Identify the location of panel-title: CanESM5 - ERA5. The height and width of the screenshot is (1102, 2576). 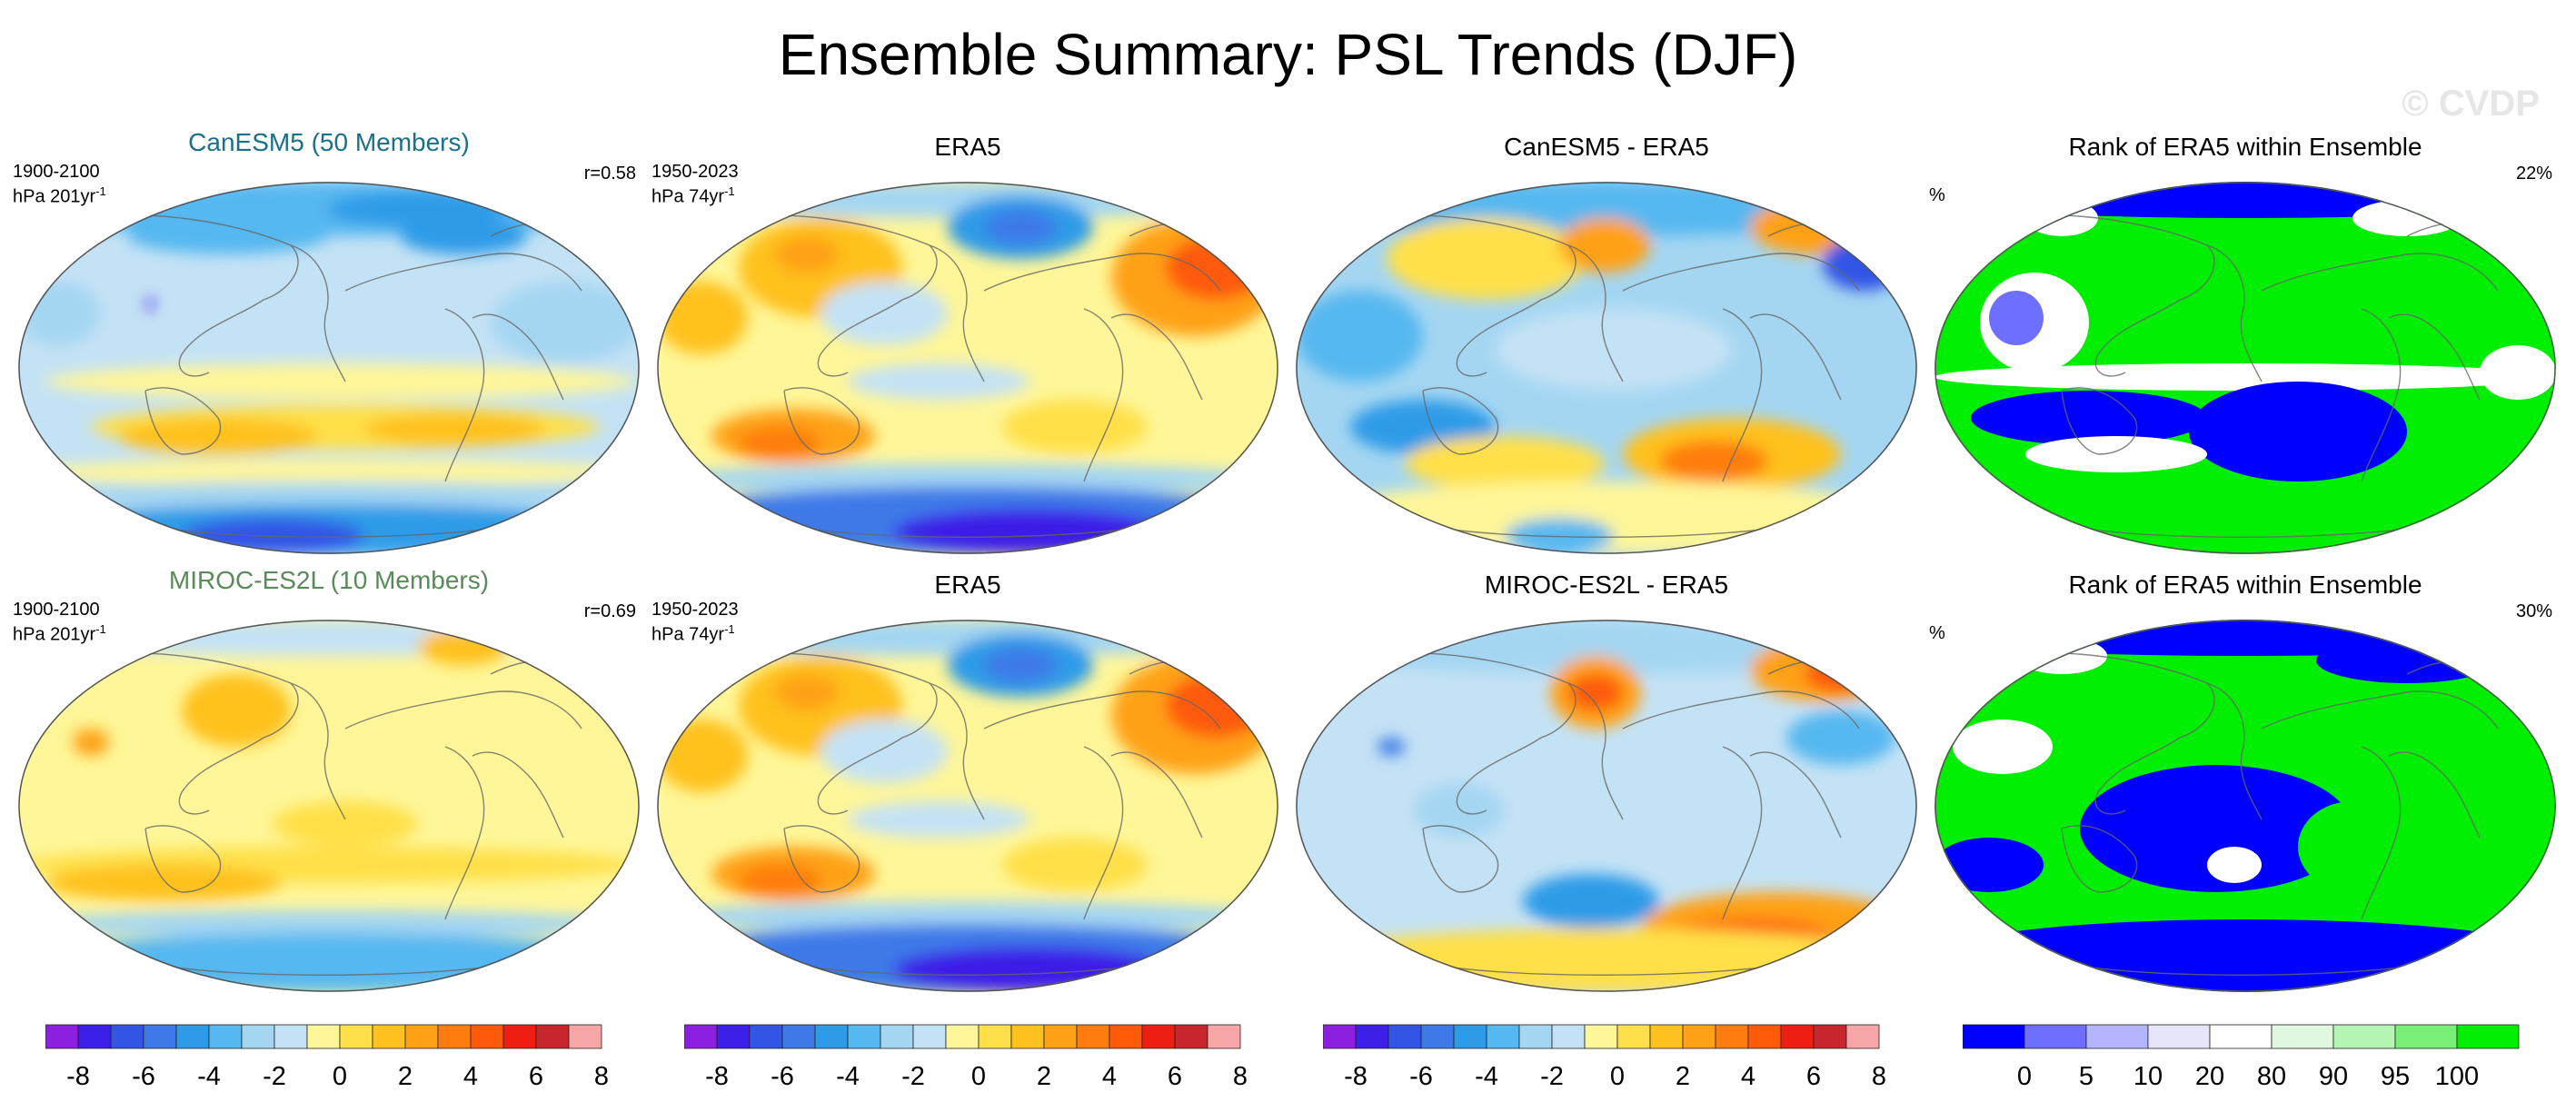
(1606, 147).